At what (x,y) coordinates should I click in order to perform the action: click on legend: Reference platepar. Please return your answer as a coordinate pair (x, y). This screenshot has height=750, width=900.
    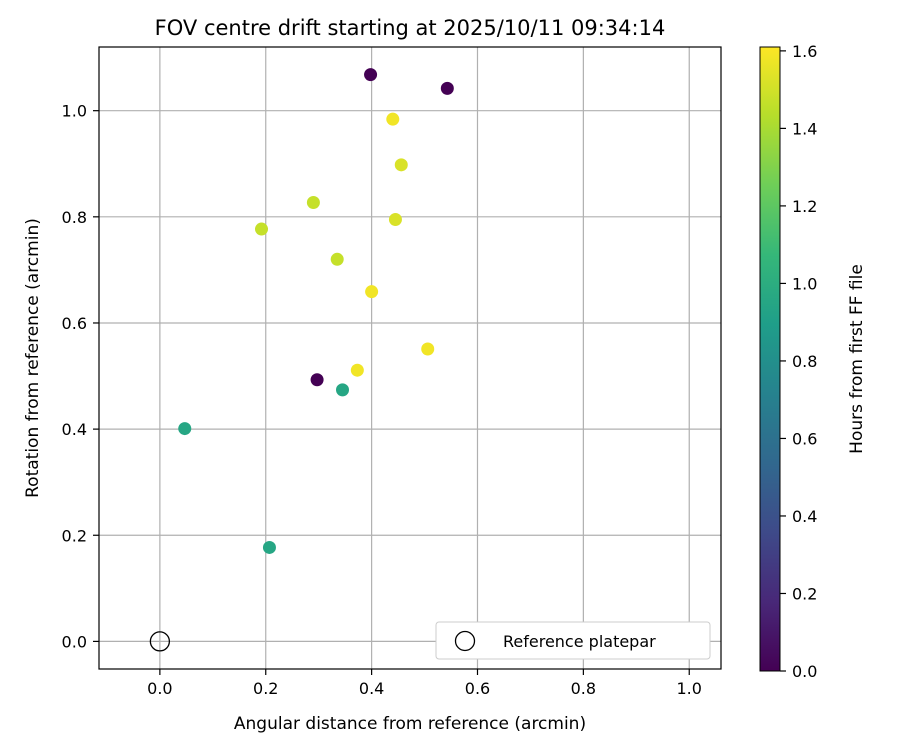
    Looking at the image, I should click on (573, 640).